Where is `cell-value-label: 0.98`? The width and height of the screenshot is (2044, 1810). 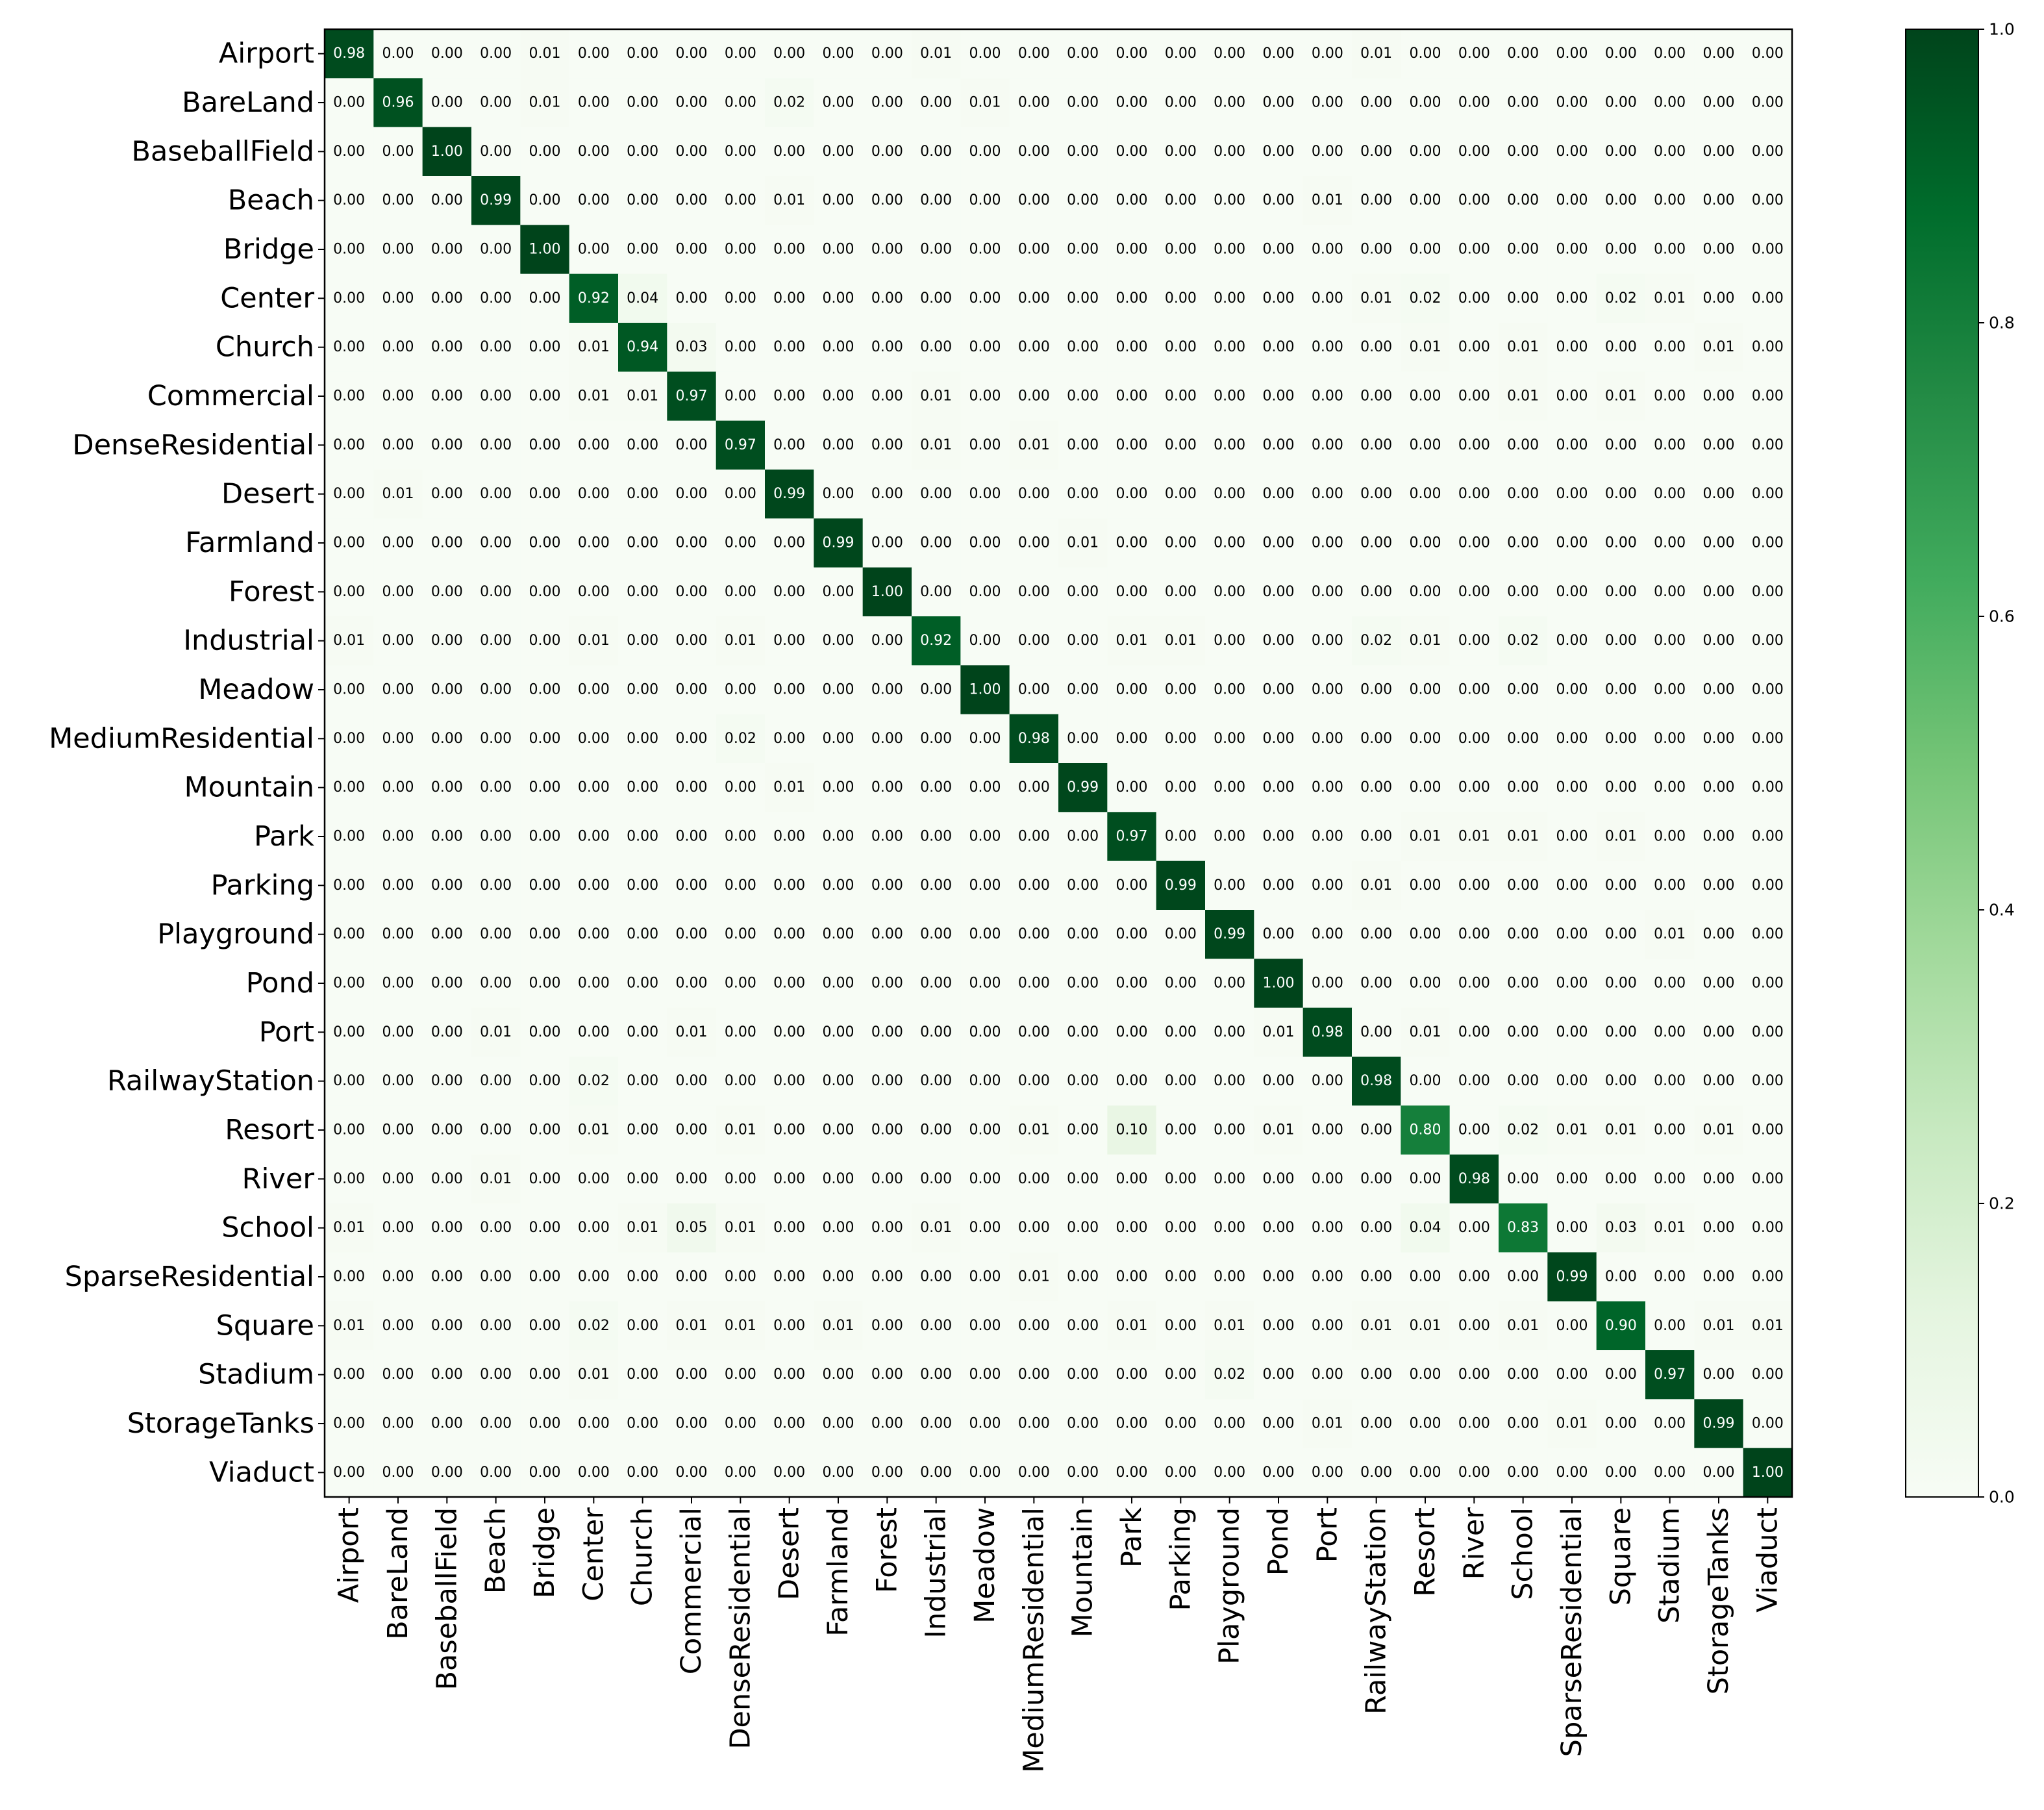 cell-value-label: 0.98 is located at coordinates (1376, 1081).